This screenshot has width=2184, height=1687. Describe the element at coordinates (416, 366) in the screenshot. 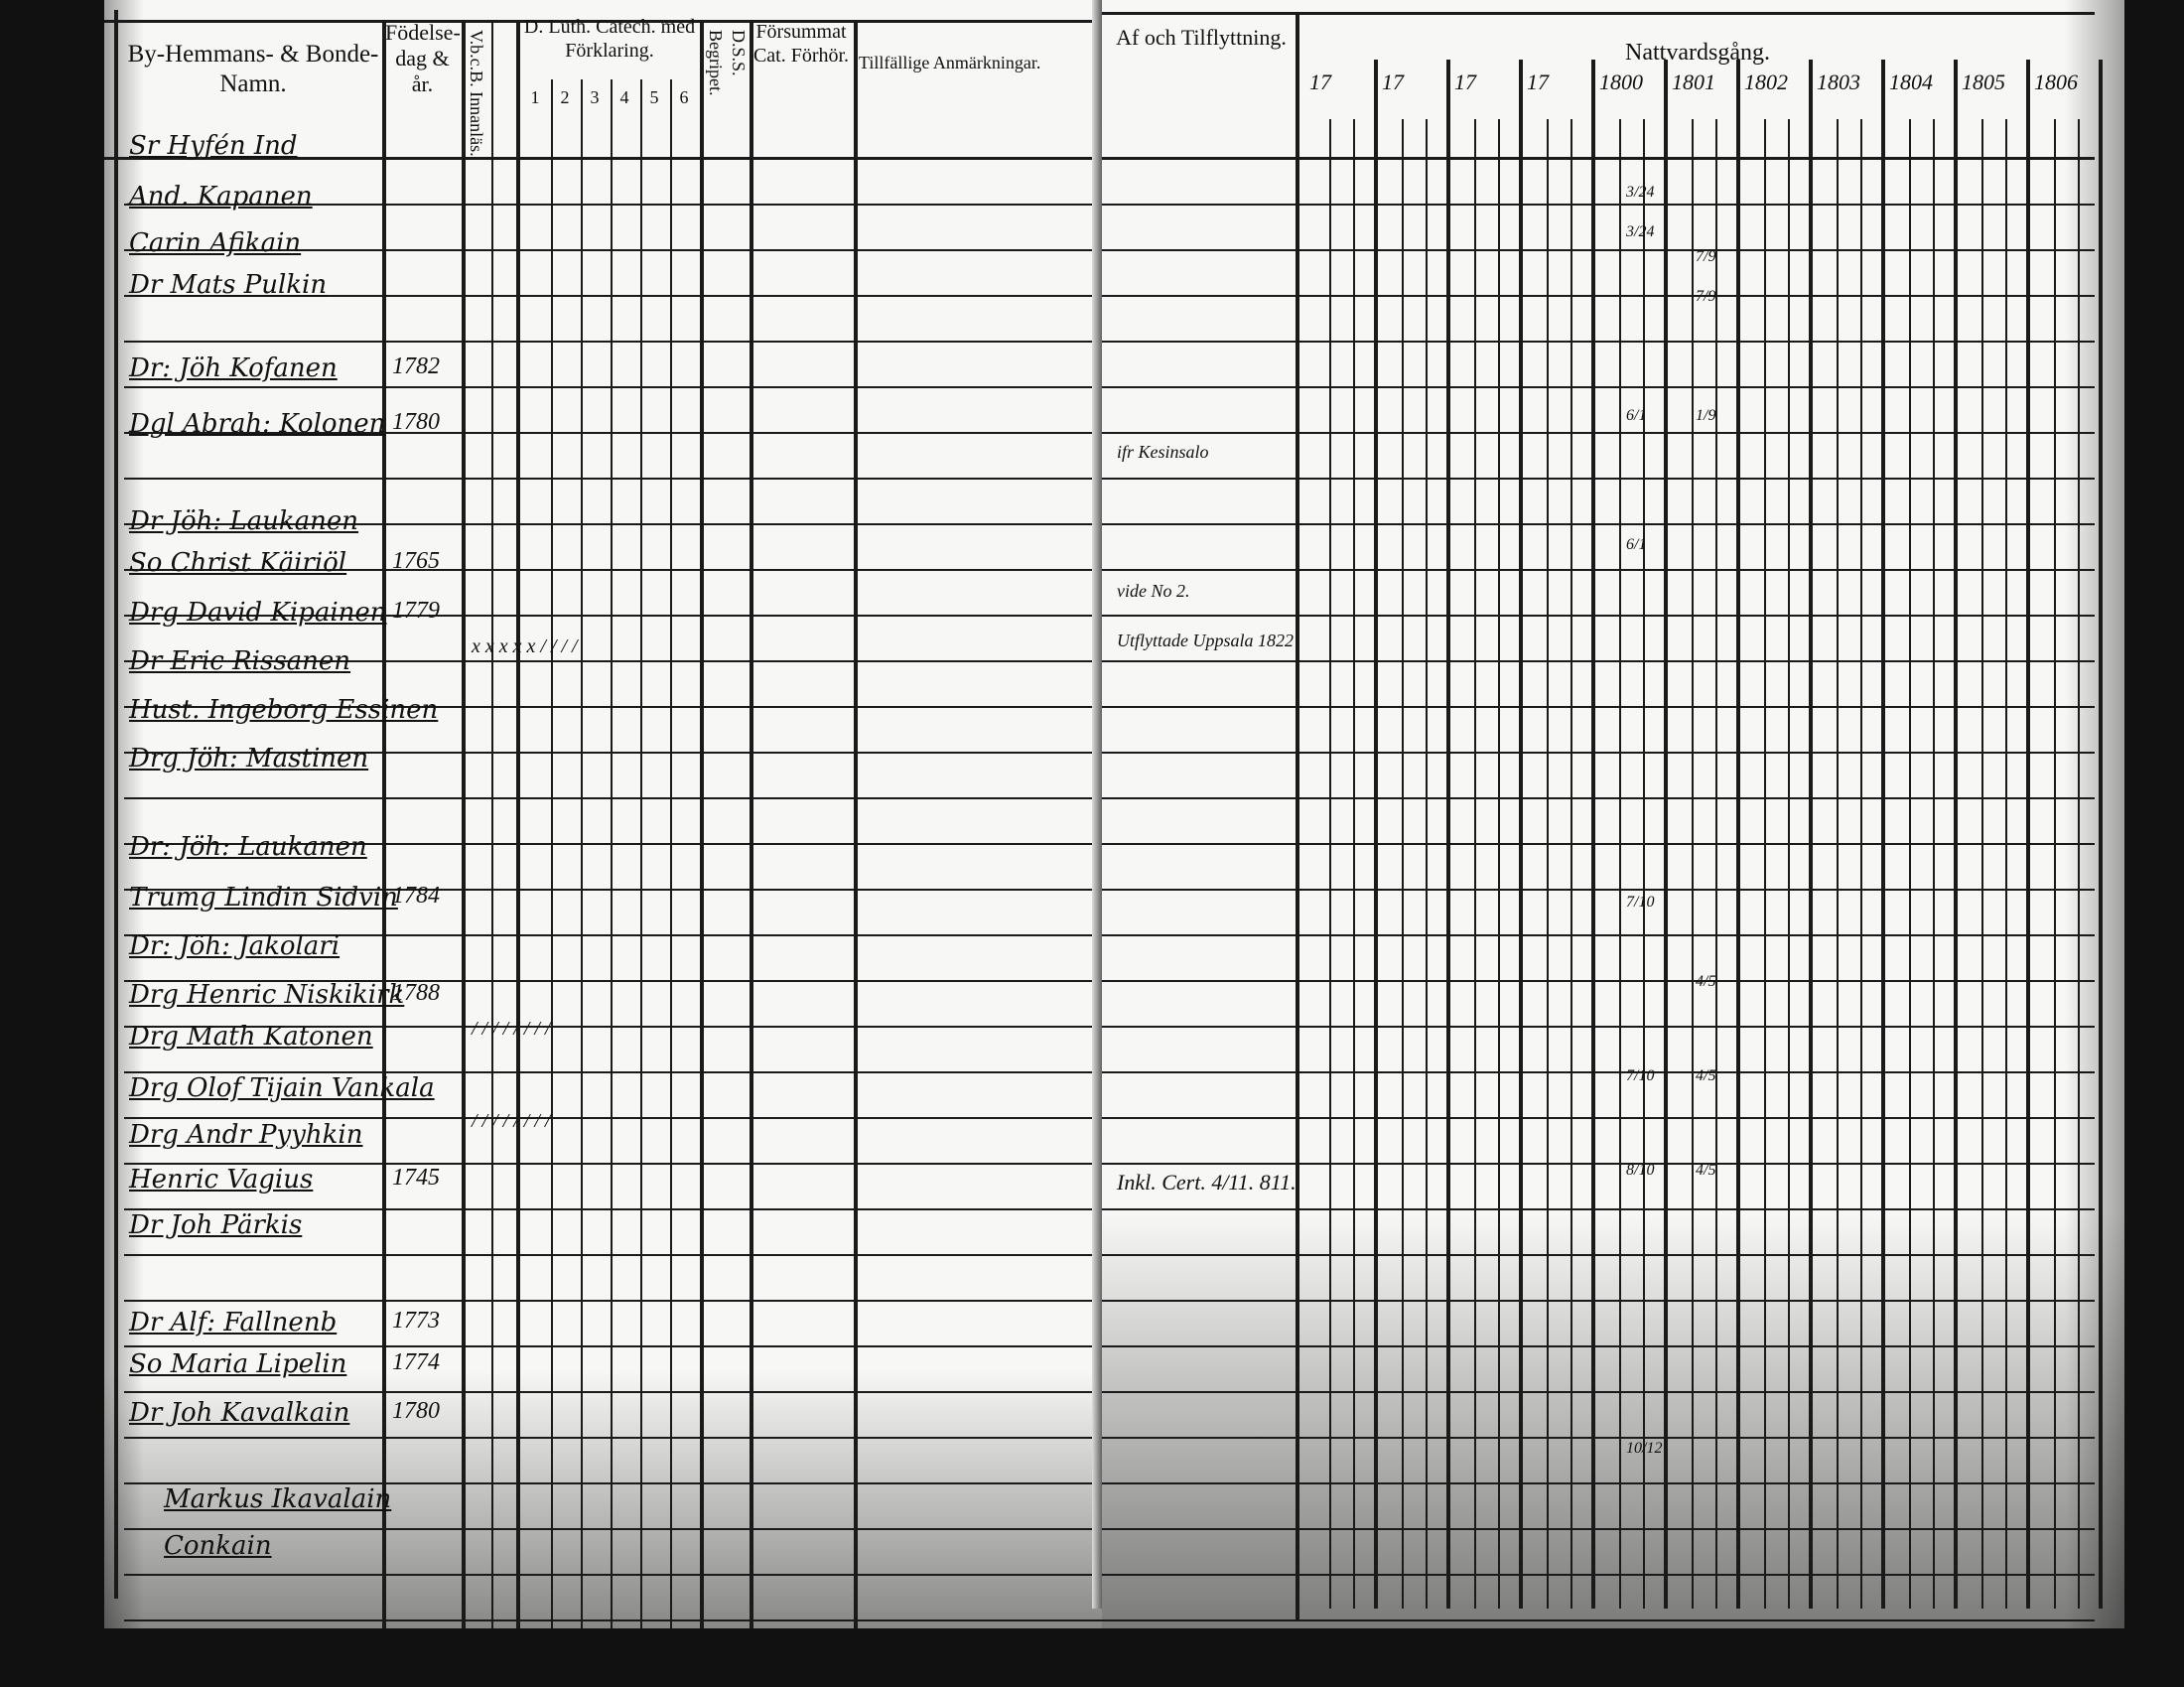

I see `birth-year: 1782` at that location.